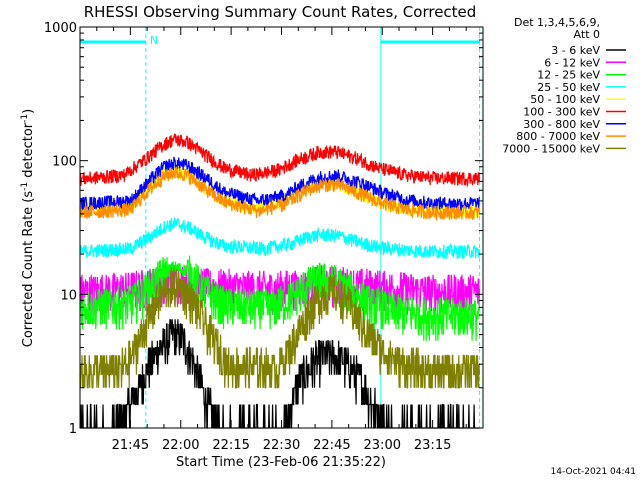 This screenshot has width=640, height=480. What do you see at coordinates (68, 295) in the screenshot?
I see `y-tick-label: 10` at bounding box center [68, 295].